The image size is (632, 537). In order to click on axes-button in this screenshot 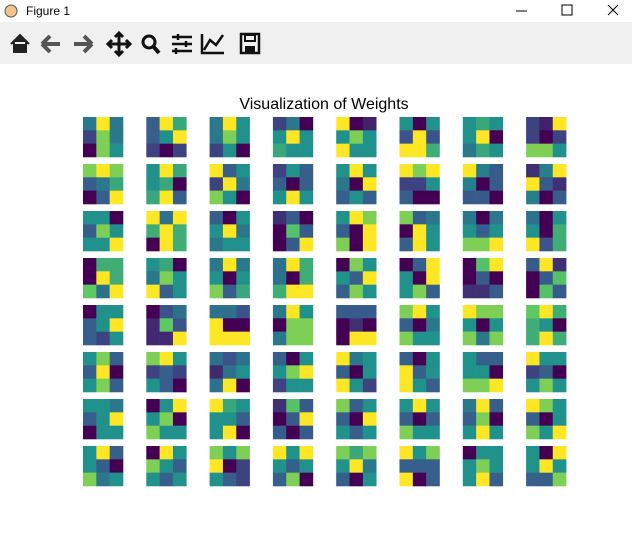, I will do `click(212, 44)`.